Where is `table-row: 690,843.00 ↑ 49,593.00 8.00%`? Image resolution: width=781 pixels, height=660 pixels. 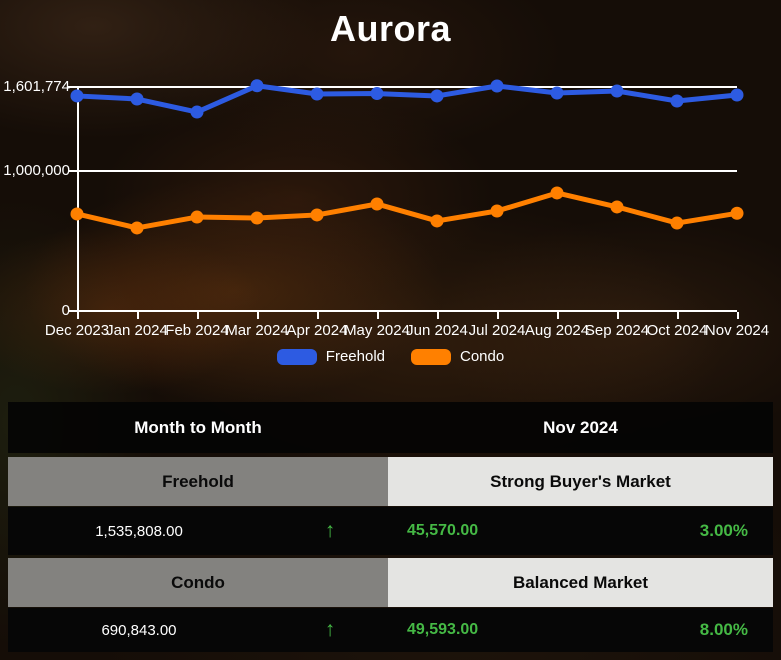 table-row: 690,843.00 ↑ 49,593.00 8.00% is located at coordinates (390, 630).